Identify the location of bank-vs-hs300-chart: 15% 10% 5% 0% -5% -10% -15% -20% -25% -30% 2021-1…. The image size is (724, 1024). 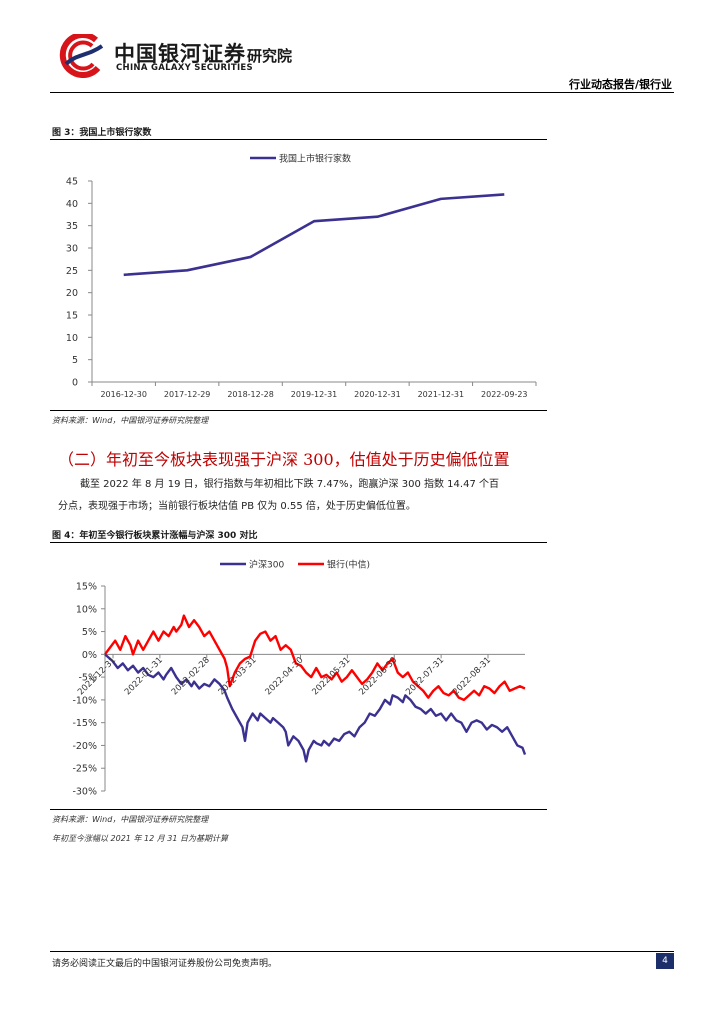
(299, 678).